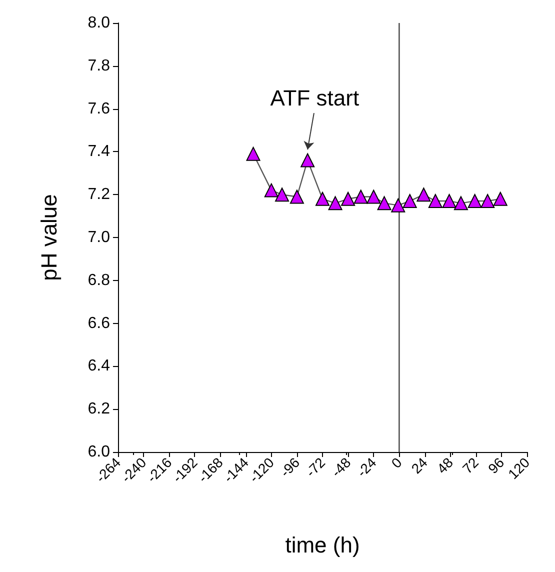 Image resolution: width=555 pixels, height=572 pixels. What do you see at coordinates (341, 467) in the screenshot?
I see `x-tick-label: -48` at bounding box center [341, 467].